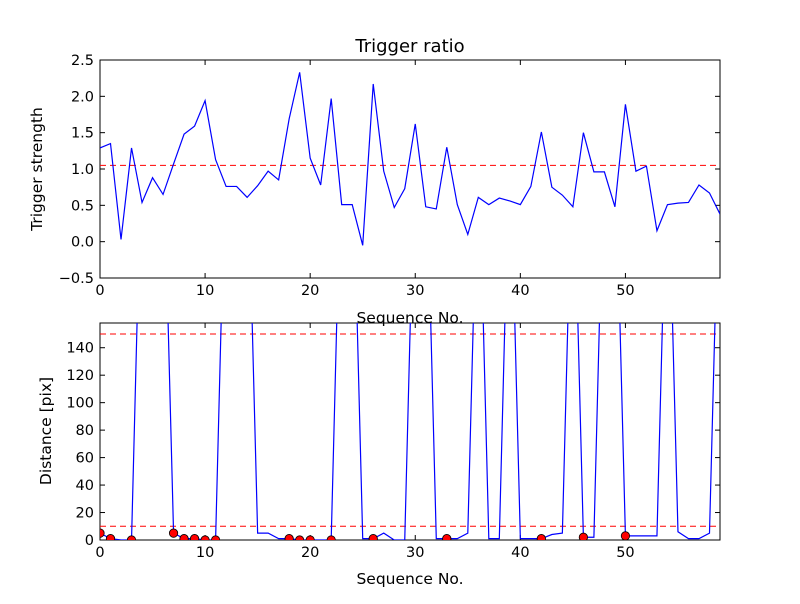 This screenshot has width=800, height=604. Describe the element at coordinates (409, 579) in the screenshot. I see `bottom-x-axis-label: Sequence No.` at that location.